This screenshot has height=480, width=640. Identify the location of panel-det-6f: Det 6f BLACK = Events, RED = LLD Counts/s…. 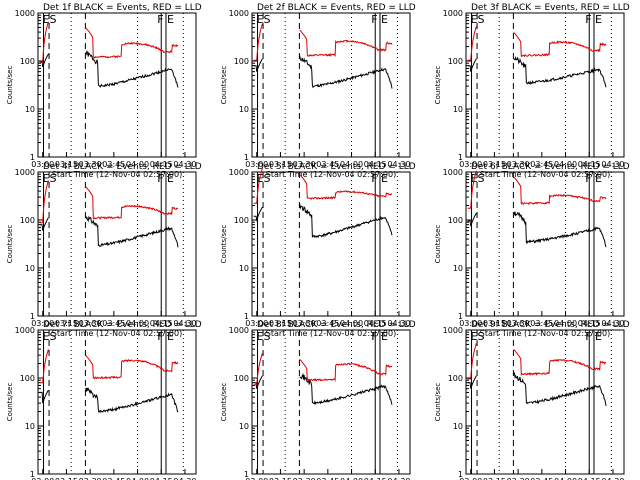
(532, 250).